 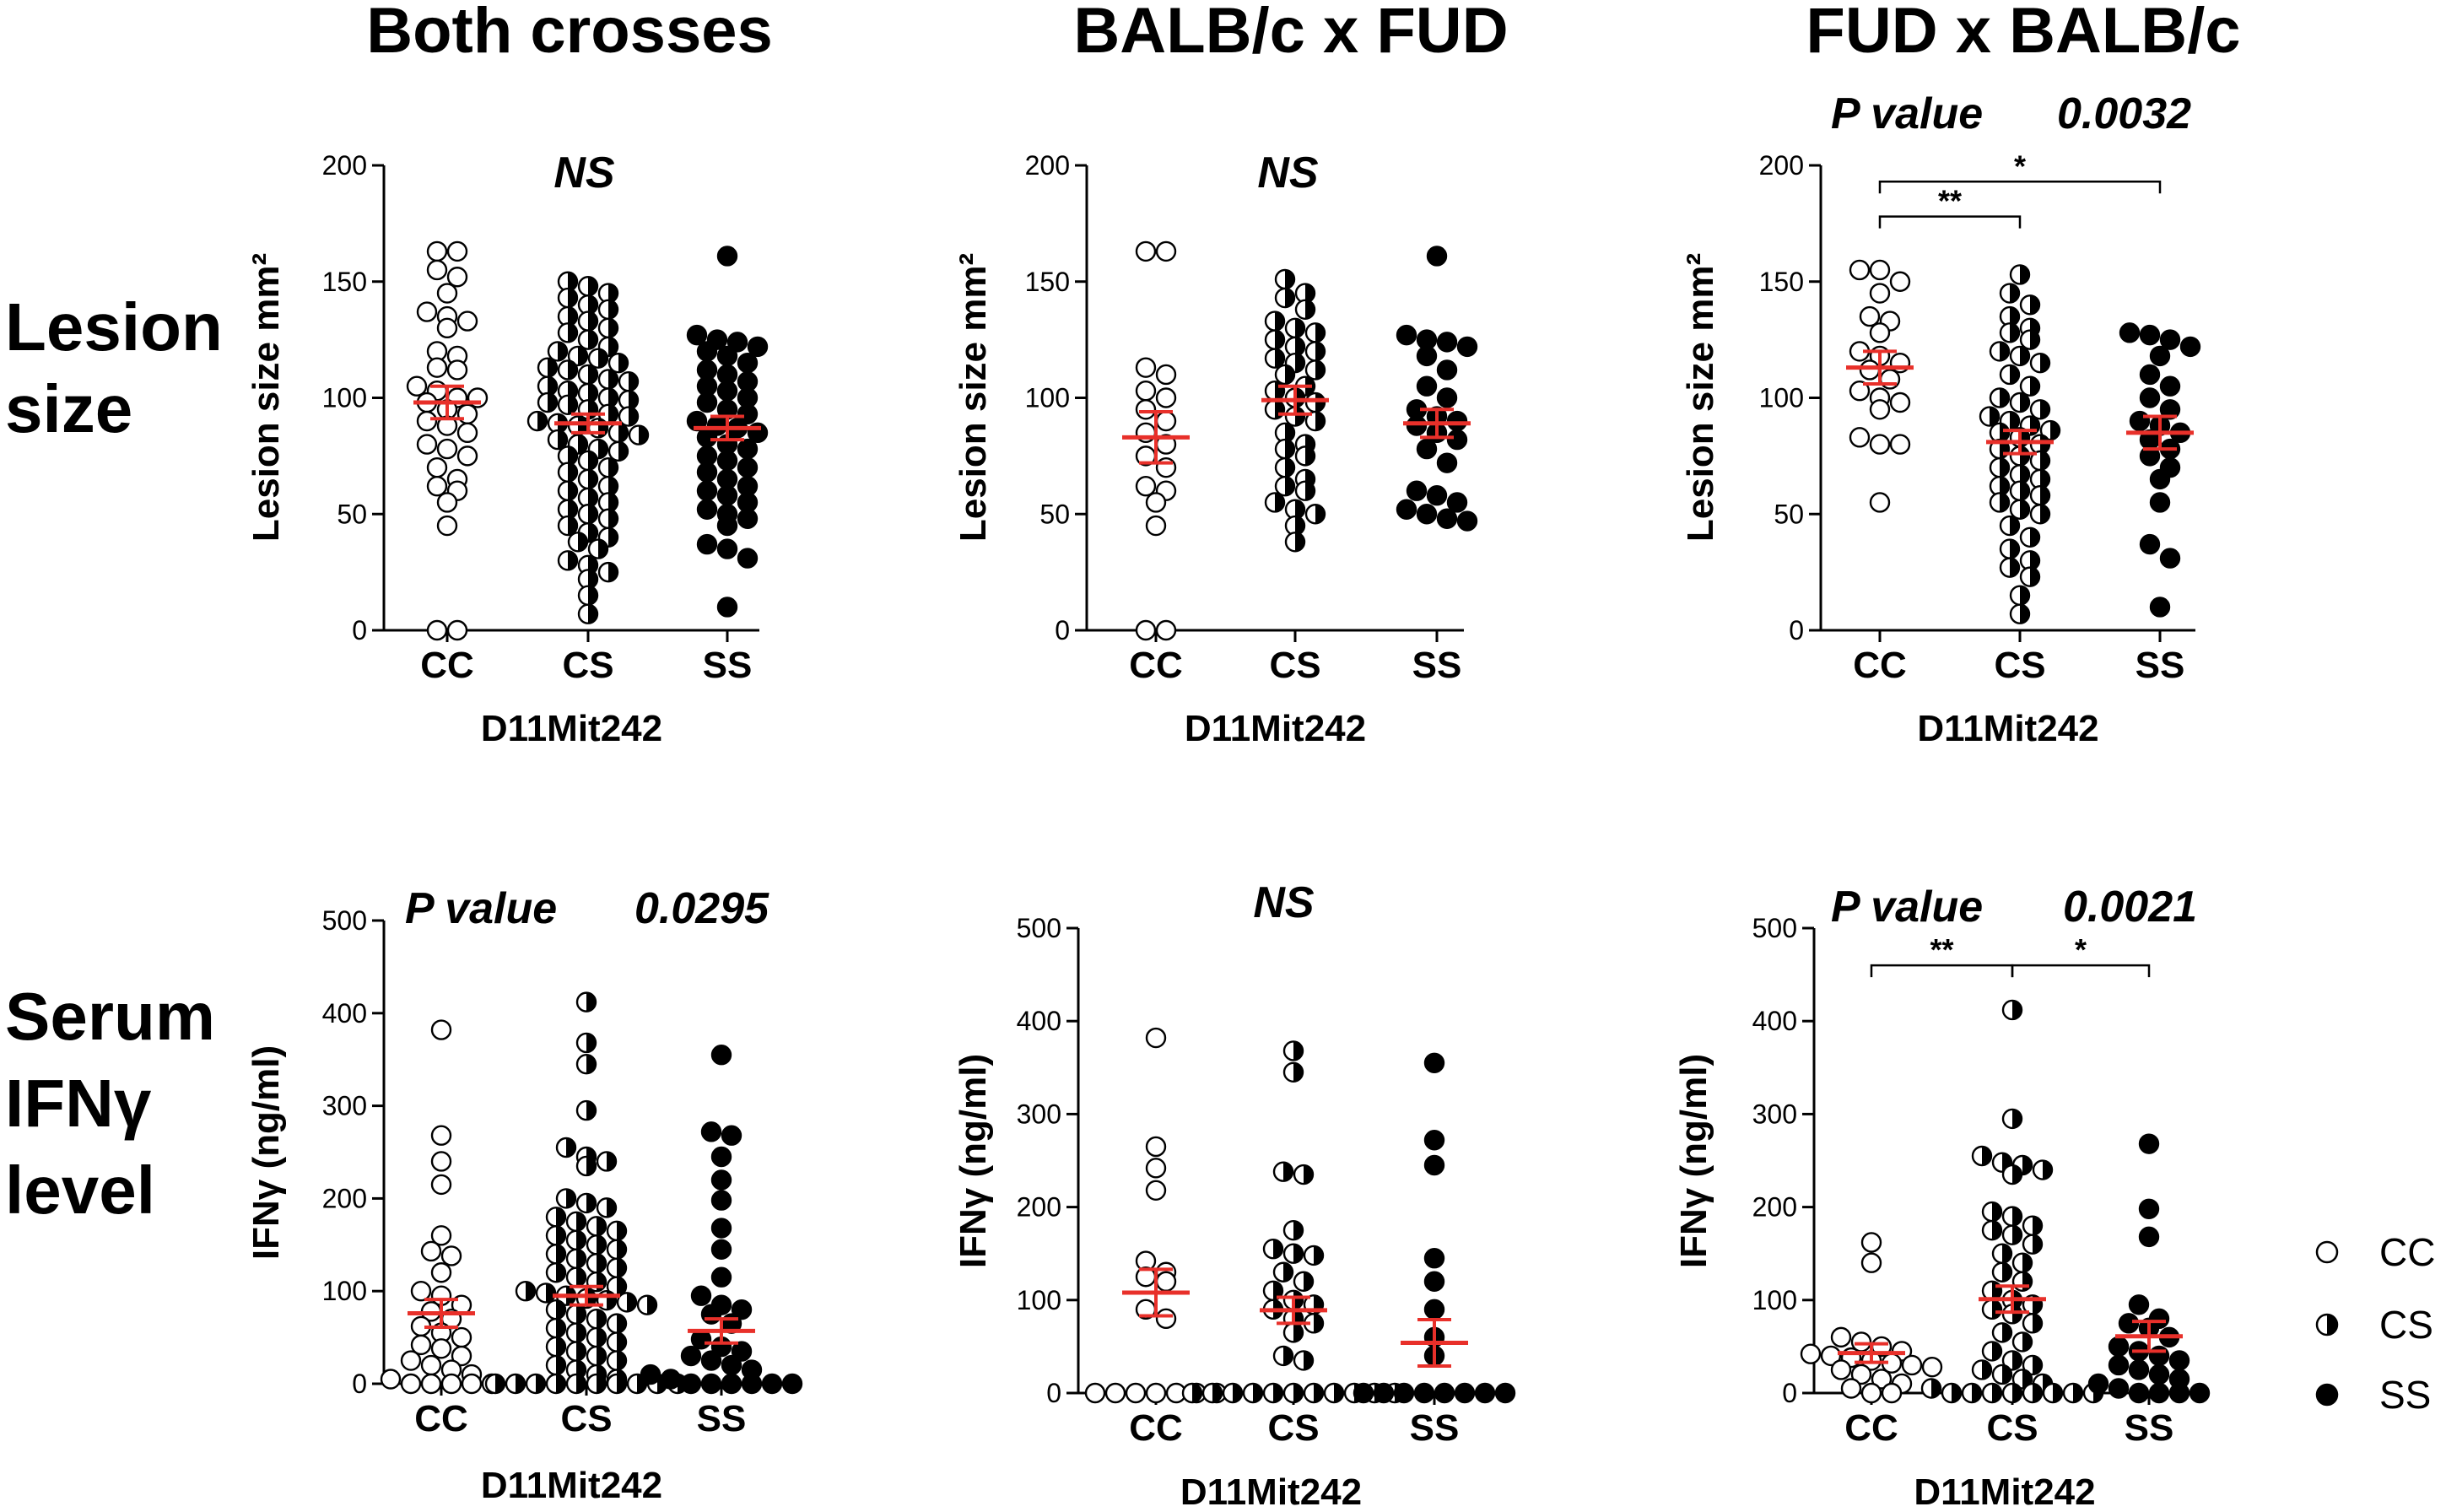 What do you see at coordinates (1781, 165) in the screenshot?
I see `y-tick-label: 200` at bounding box center [1781, 165].